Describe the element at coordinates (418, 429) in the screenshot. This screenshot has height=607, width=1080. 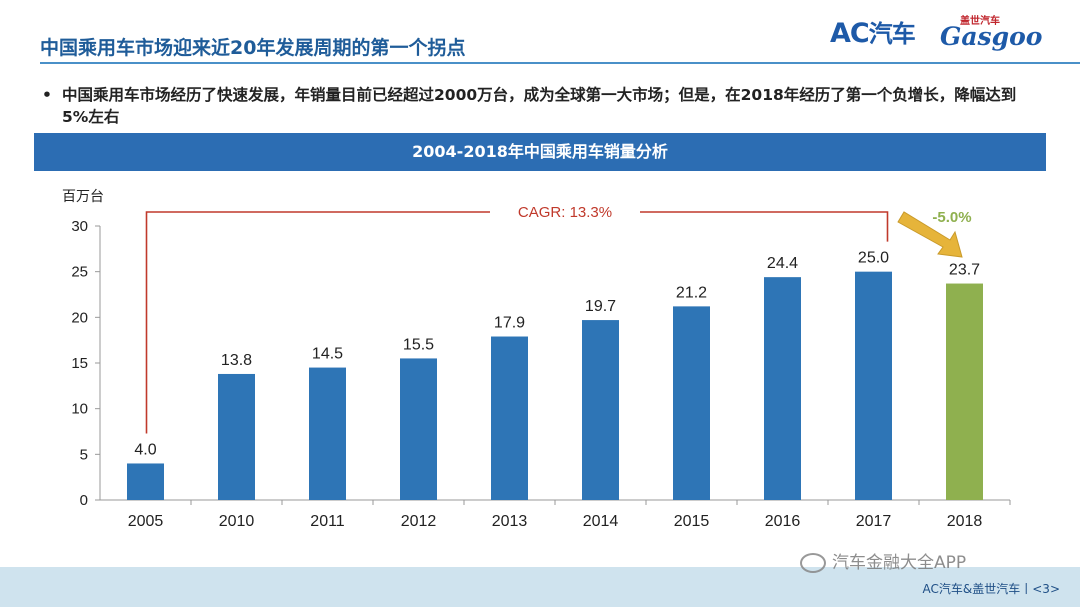
I see `bar-2012` at that location.